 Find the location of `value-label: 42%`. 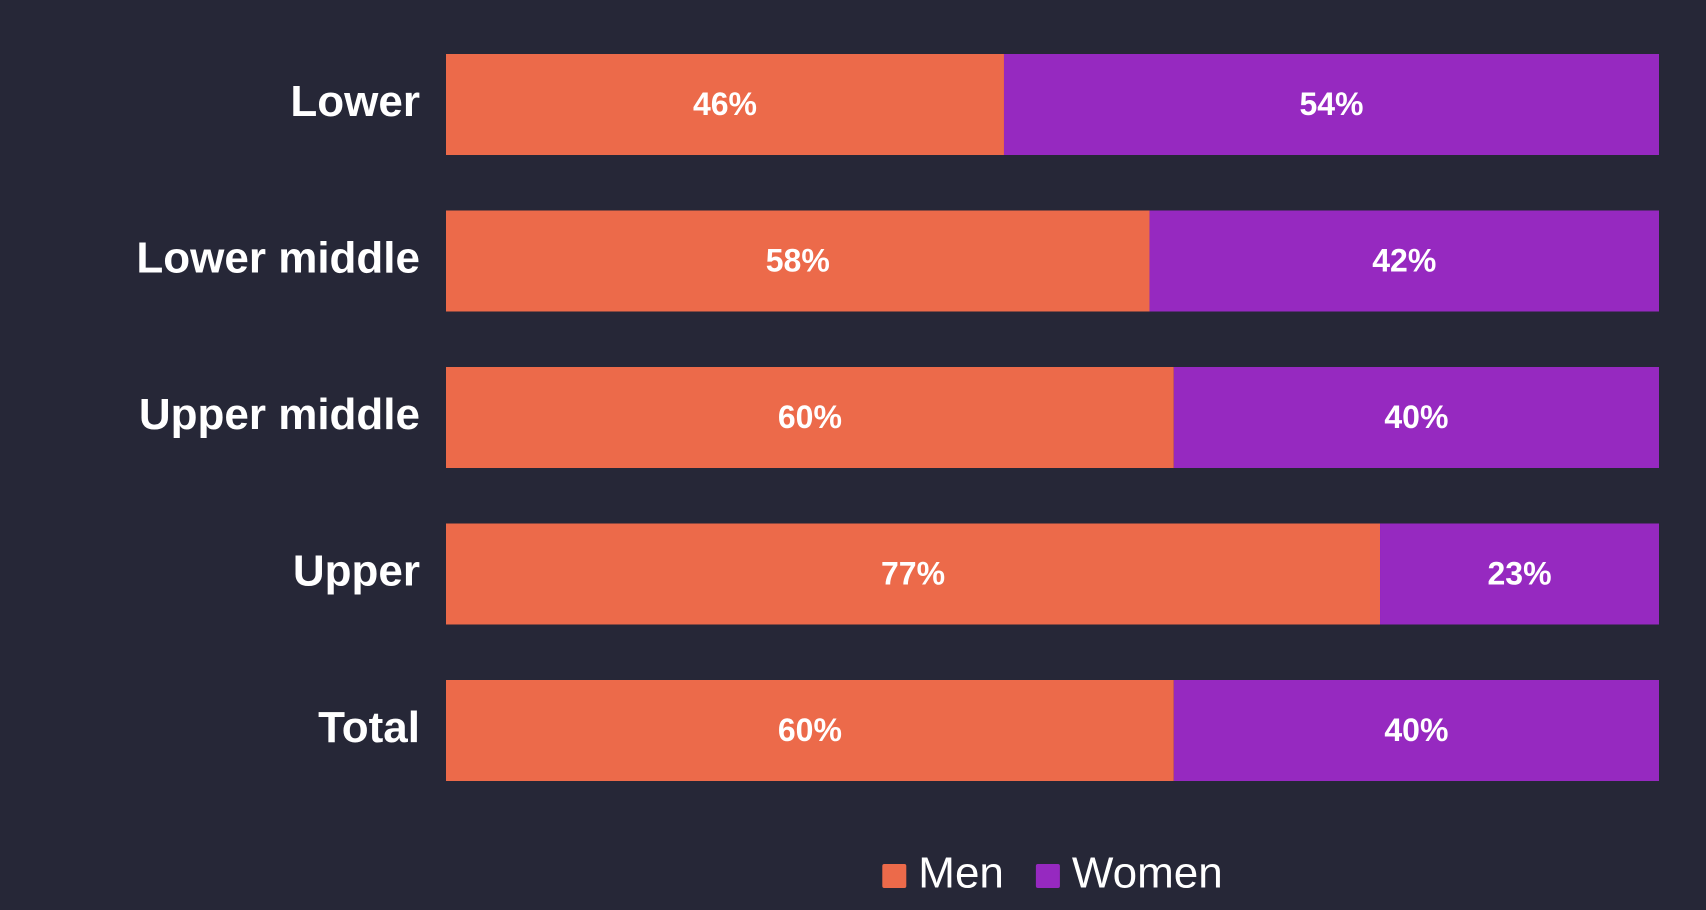

value-label: 42% is located at coordinates (1404, 260).